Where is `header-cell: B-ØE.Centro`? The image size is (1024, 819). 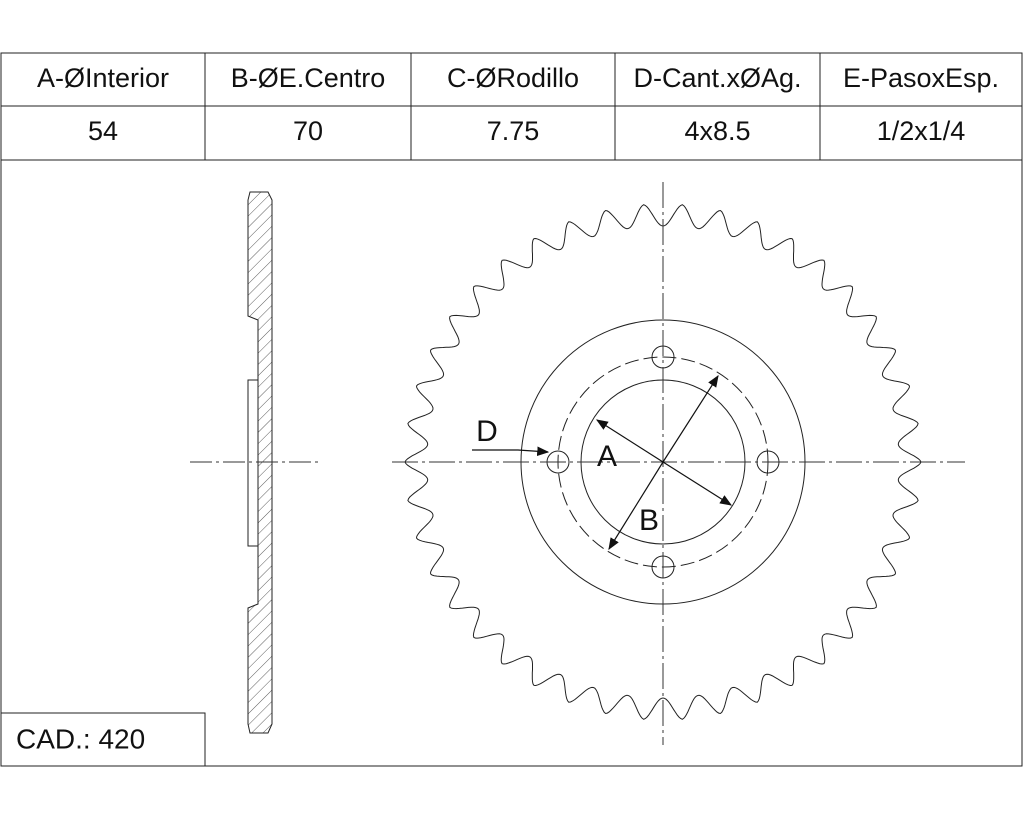 header-cell: B-ØE.Centro is located at coordinates (308, 78).